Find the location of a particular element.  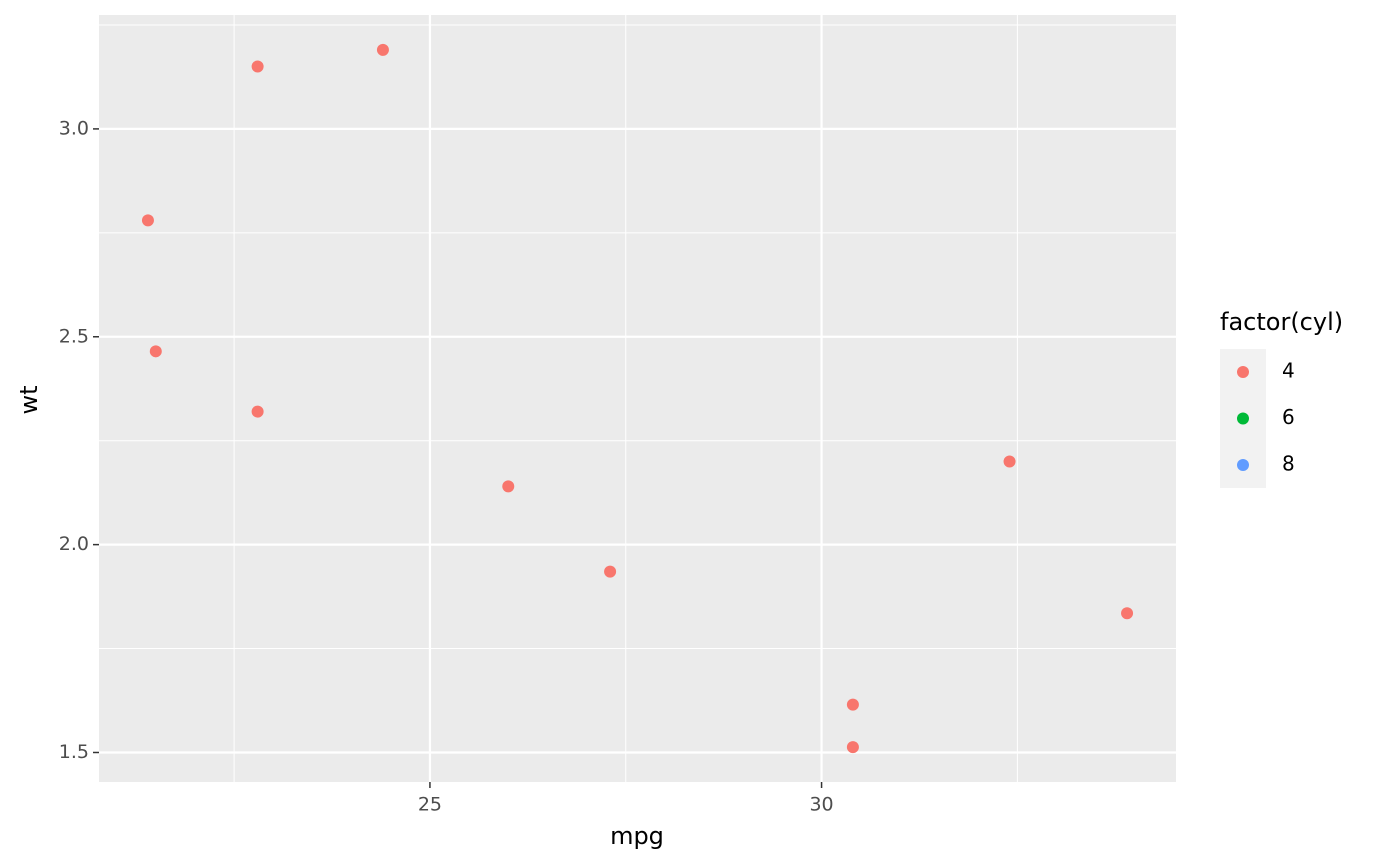

x-tick-label: 30 is located at coordinates (821, 805).